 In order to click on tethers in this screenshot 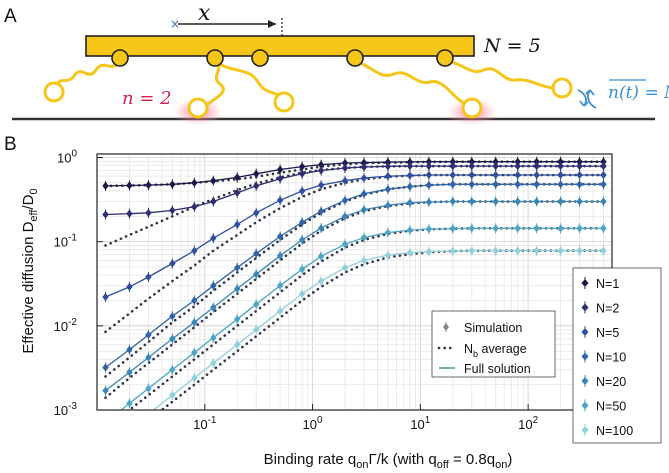, I will do `click(305, 82)`.